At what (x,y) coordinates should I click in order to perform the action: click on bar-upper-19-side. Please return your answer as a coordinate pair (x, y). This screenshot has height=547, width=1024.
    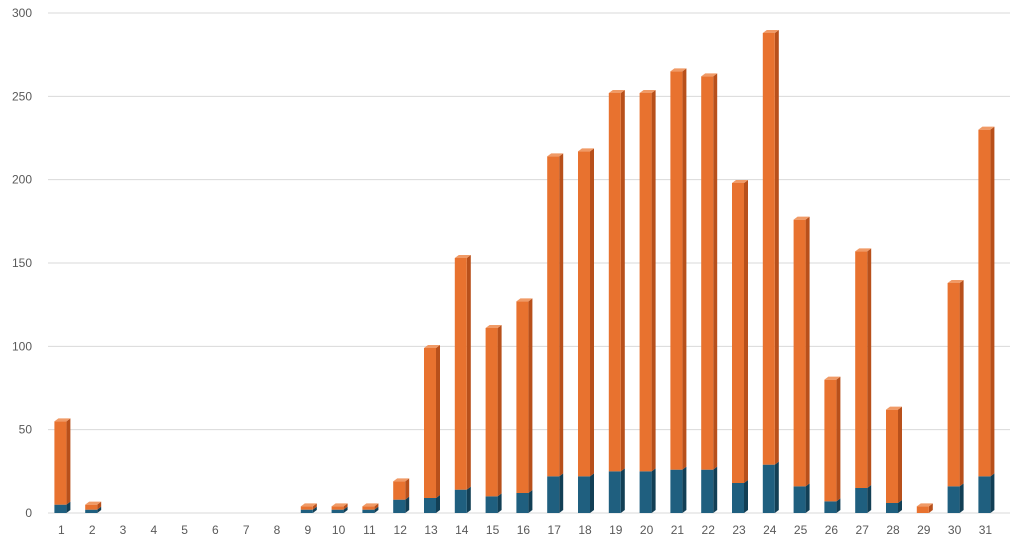
    Looking at the image, I should click on (622, 281).